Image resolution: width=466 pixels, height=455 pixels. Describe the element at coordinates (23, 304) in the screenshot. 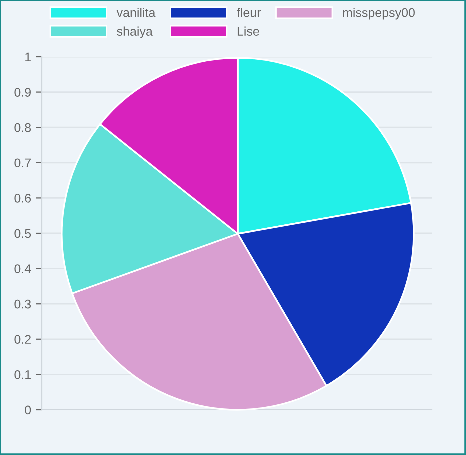

I see `text: 0.3` at that location.